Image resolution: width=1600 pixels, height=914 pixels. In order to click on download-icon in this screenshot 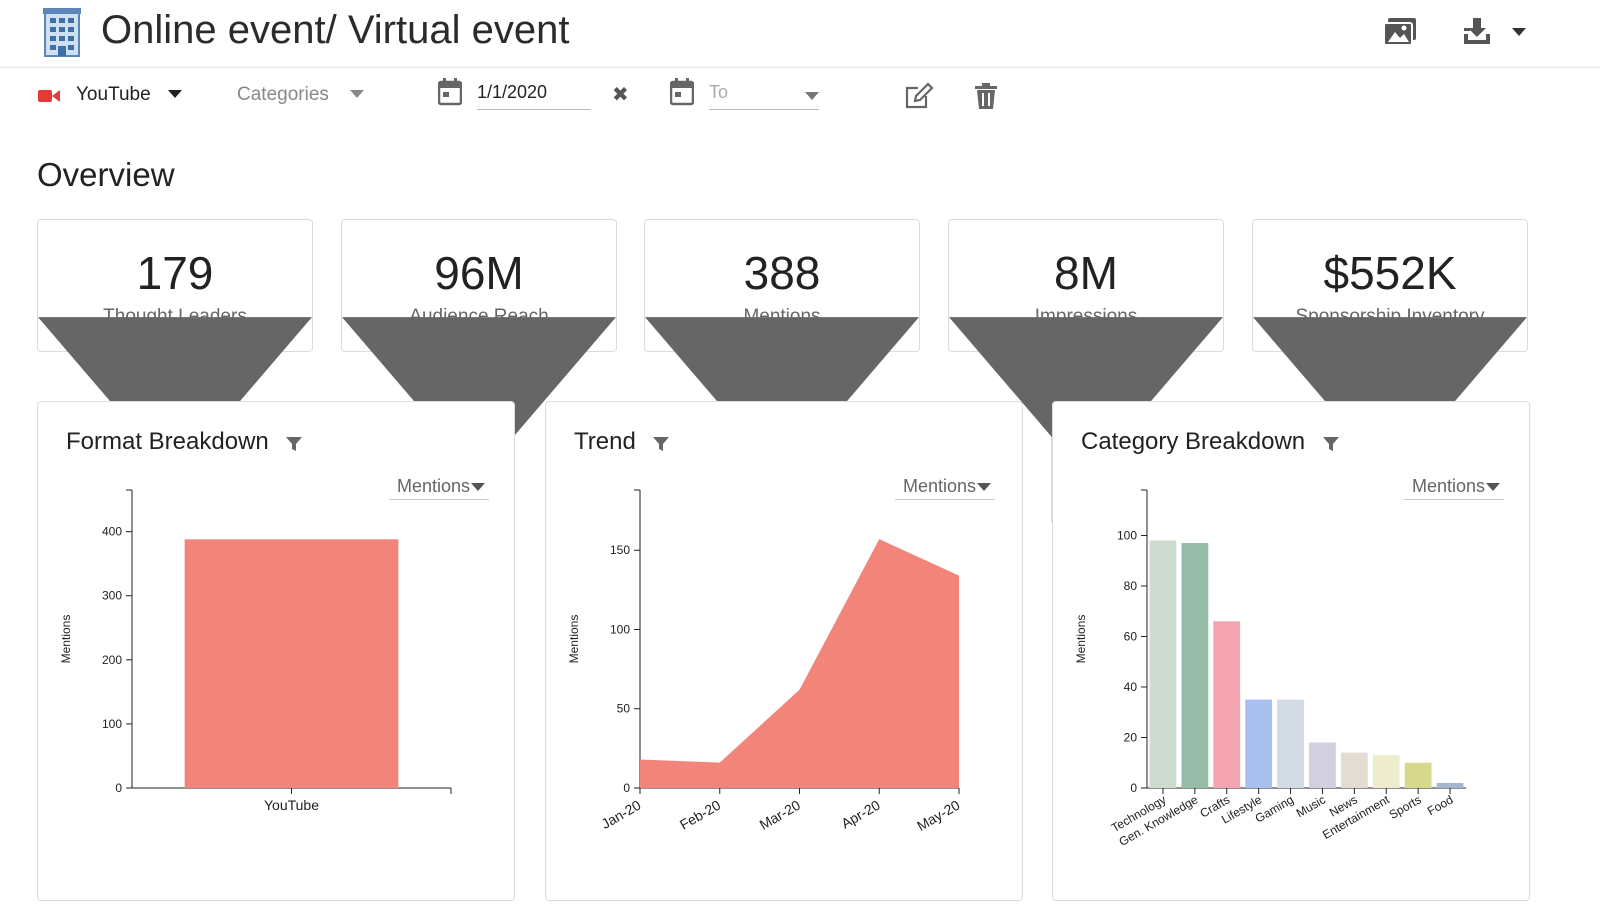, I will do `click(1495, 32)`.